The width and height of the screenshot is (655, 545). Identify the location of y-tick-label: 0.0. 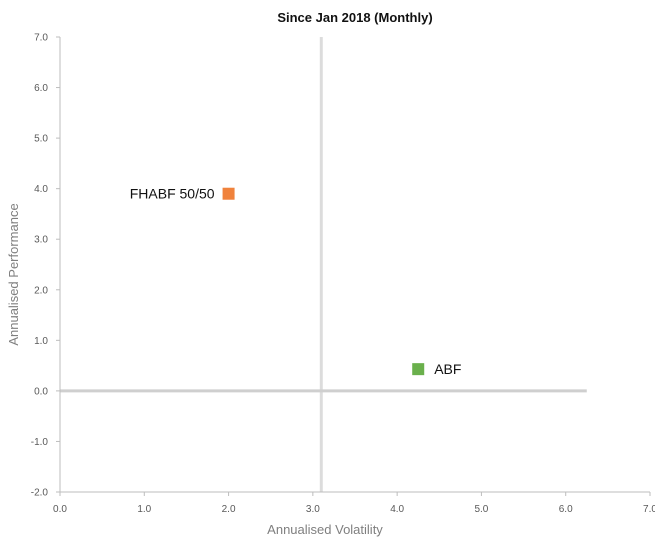
(41, 391).